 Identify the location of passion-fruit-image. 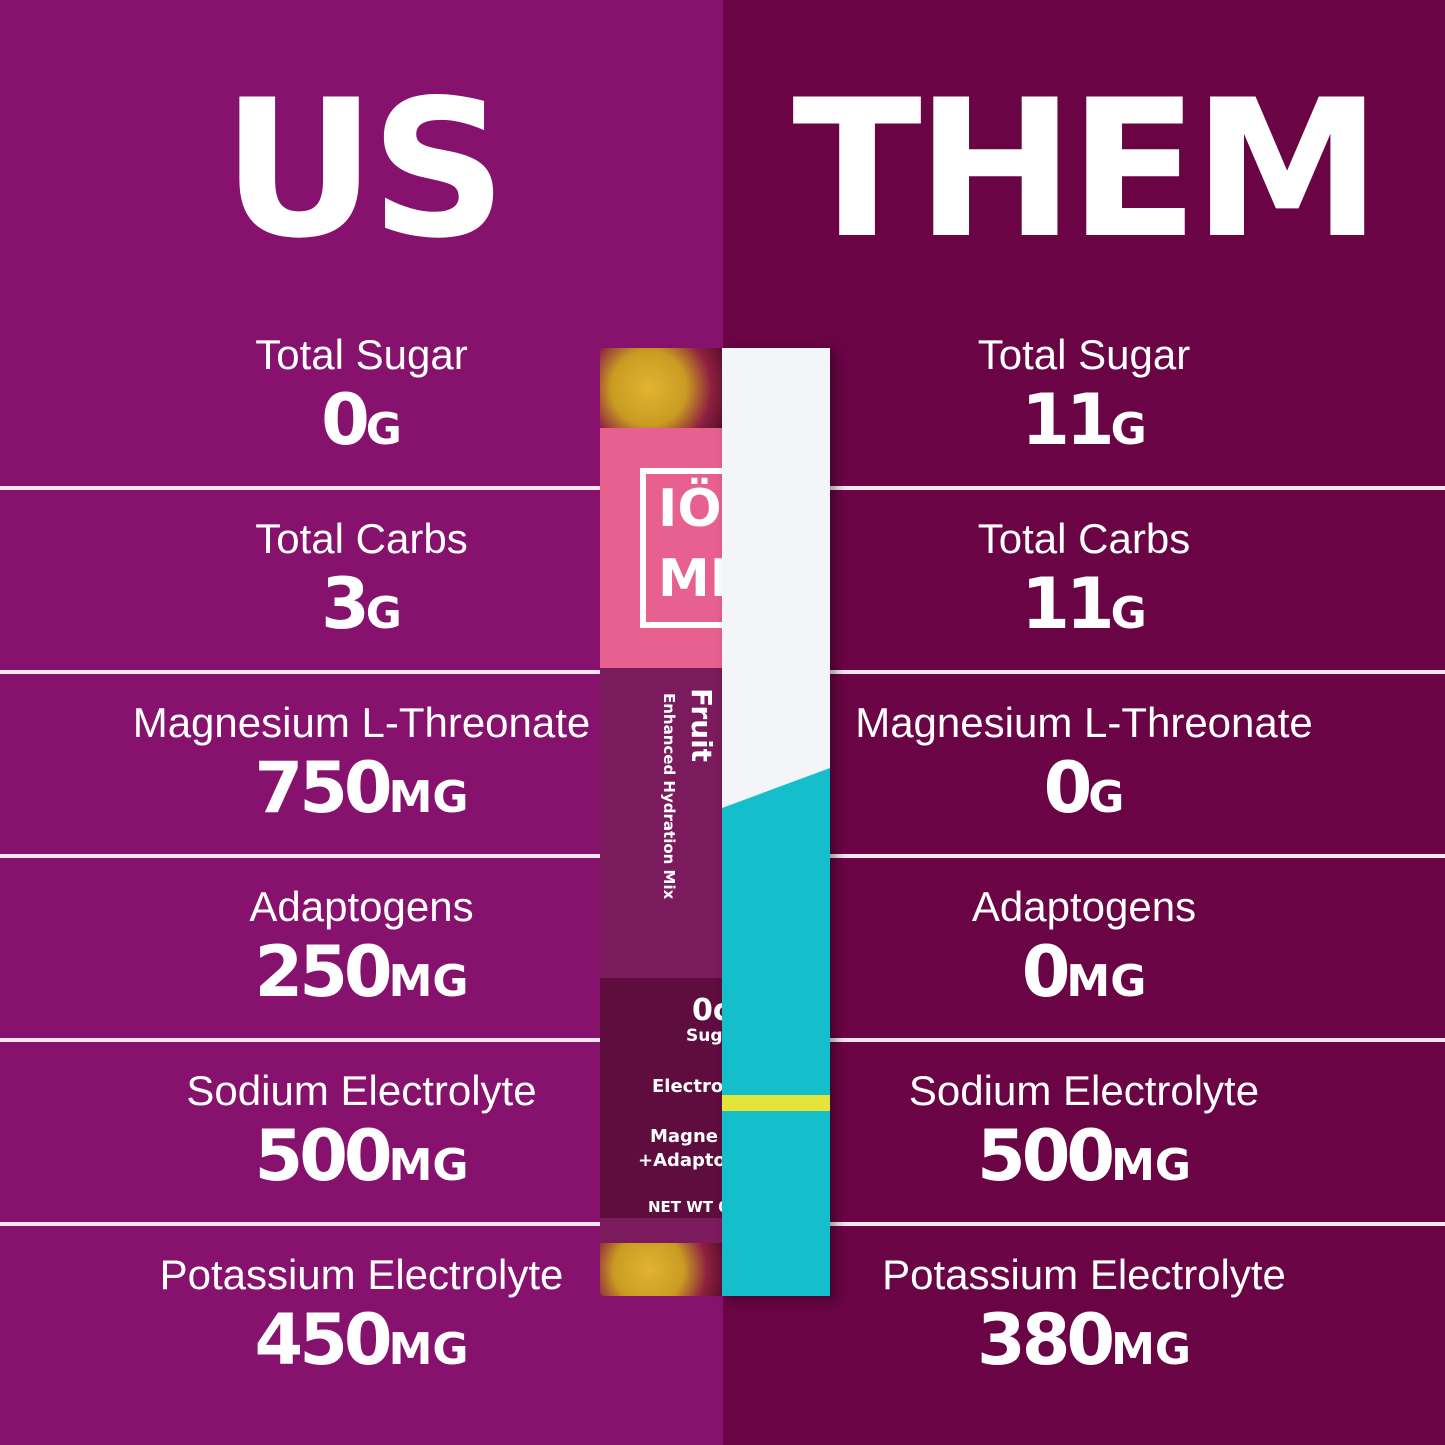
(661, 388).